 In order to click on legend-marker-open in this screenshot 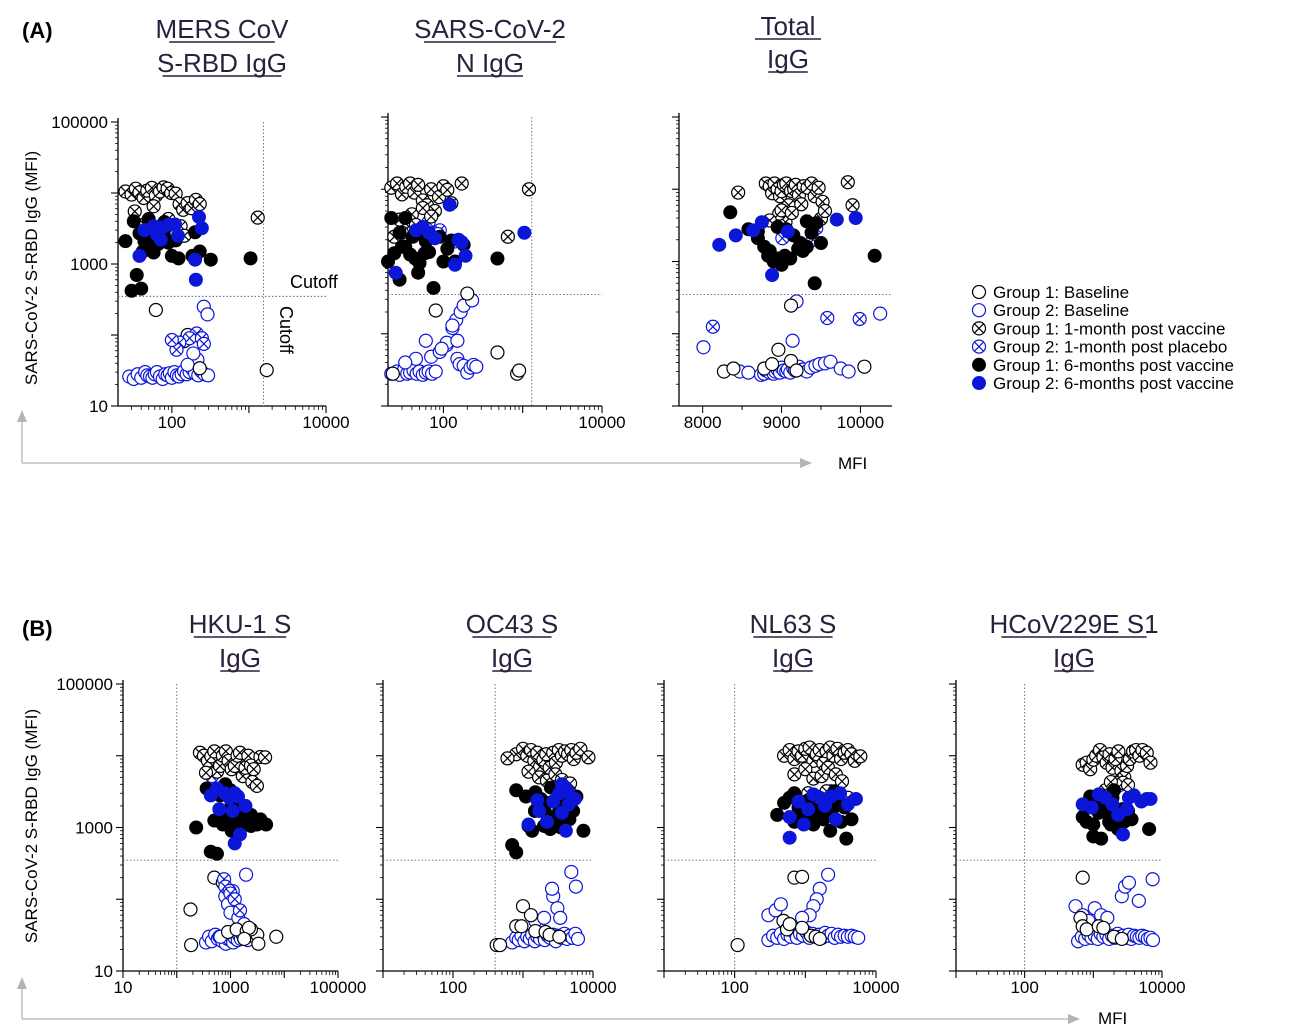, I will do `click(979, 310)`.